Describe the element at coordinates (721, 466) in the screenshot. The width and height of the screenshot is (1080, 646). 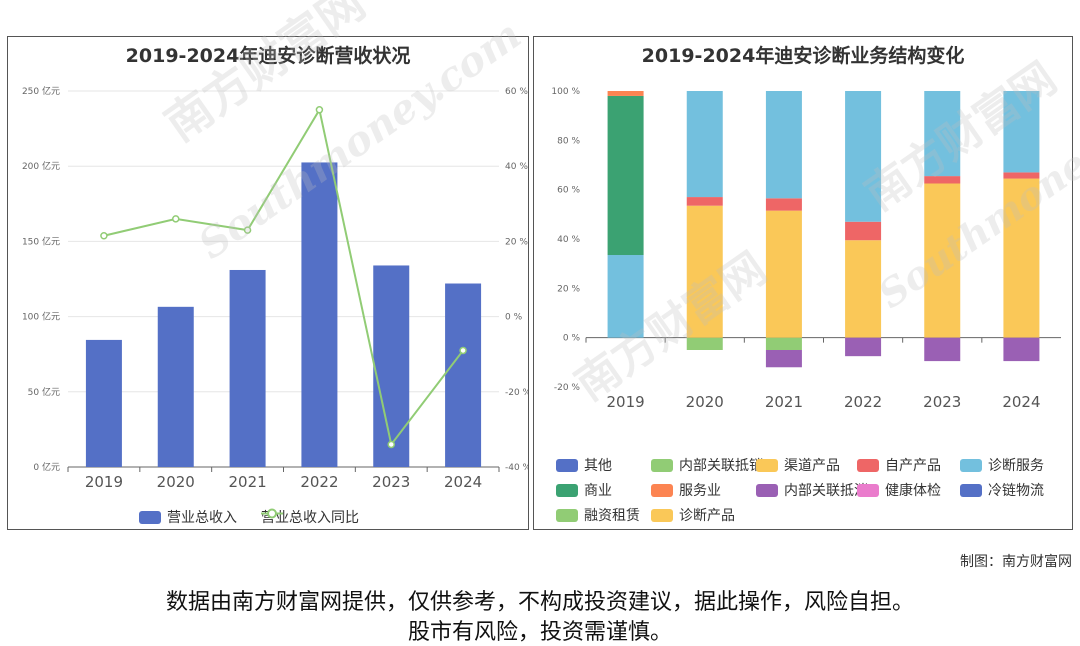
I see `legend-label: 内部关联抵销` at that location.